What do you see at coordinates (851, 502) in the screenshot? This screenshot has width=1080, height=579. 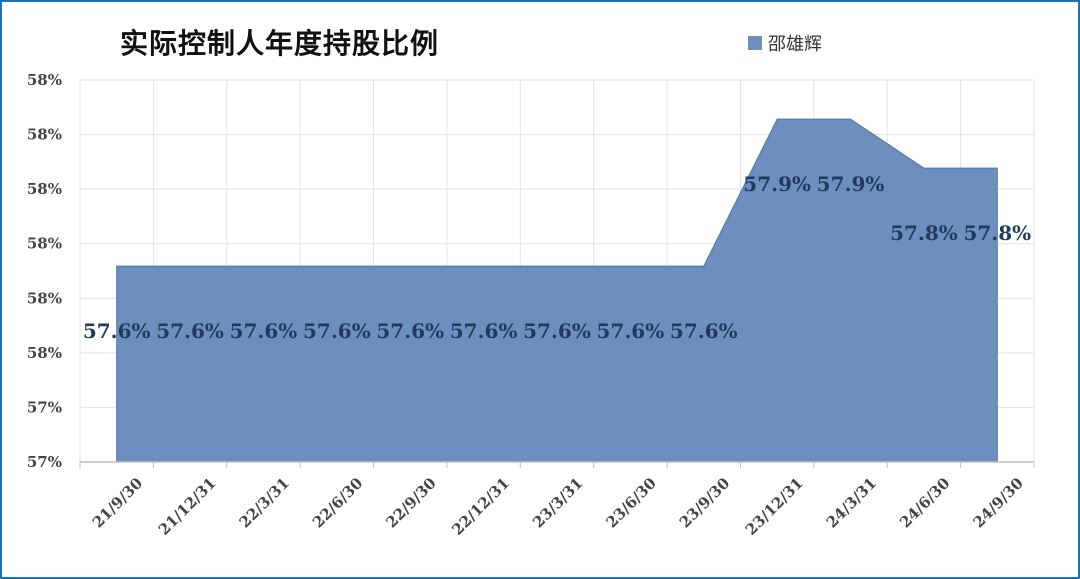 I see `x-tick-label: 24/3/31` at bounding box center [851, 502].